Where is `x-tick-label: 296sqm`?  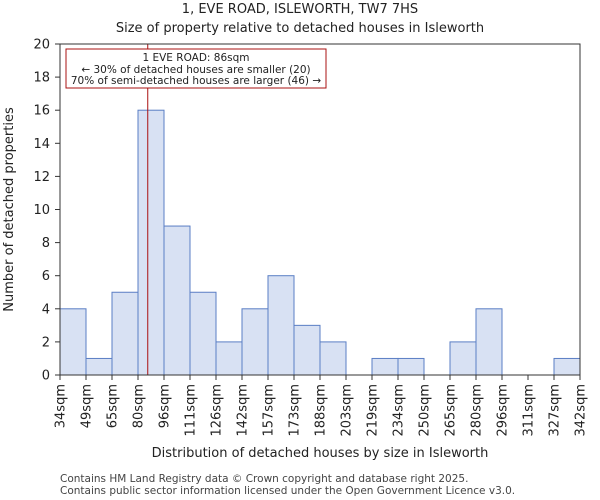 x-tick-label: 296sqm is located at coordinates (503, 410).